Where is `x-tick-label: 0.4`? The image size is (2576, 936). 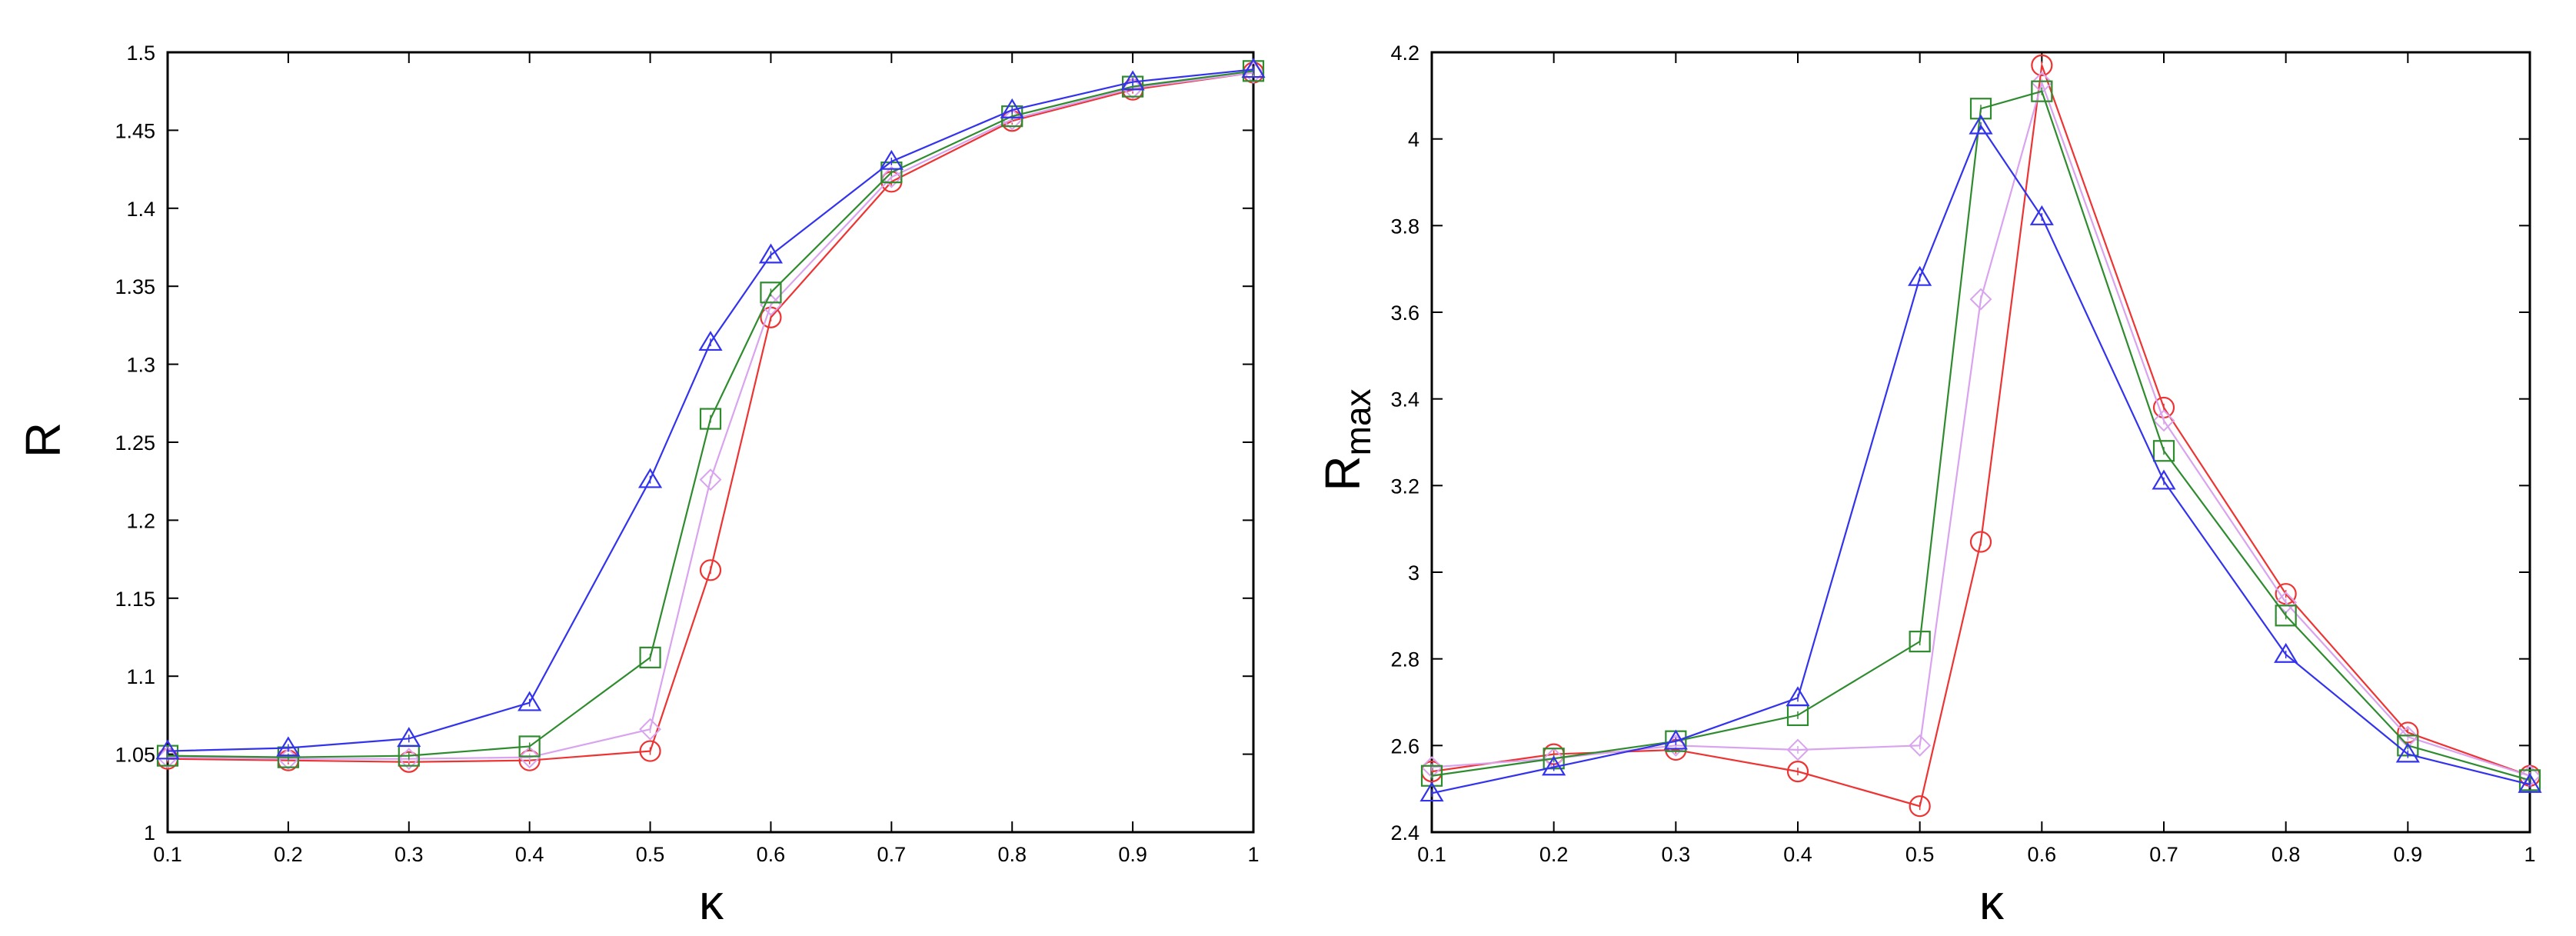 x-tick-label: 0.4 is located at coordinates (1798, 854).